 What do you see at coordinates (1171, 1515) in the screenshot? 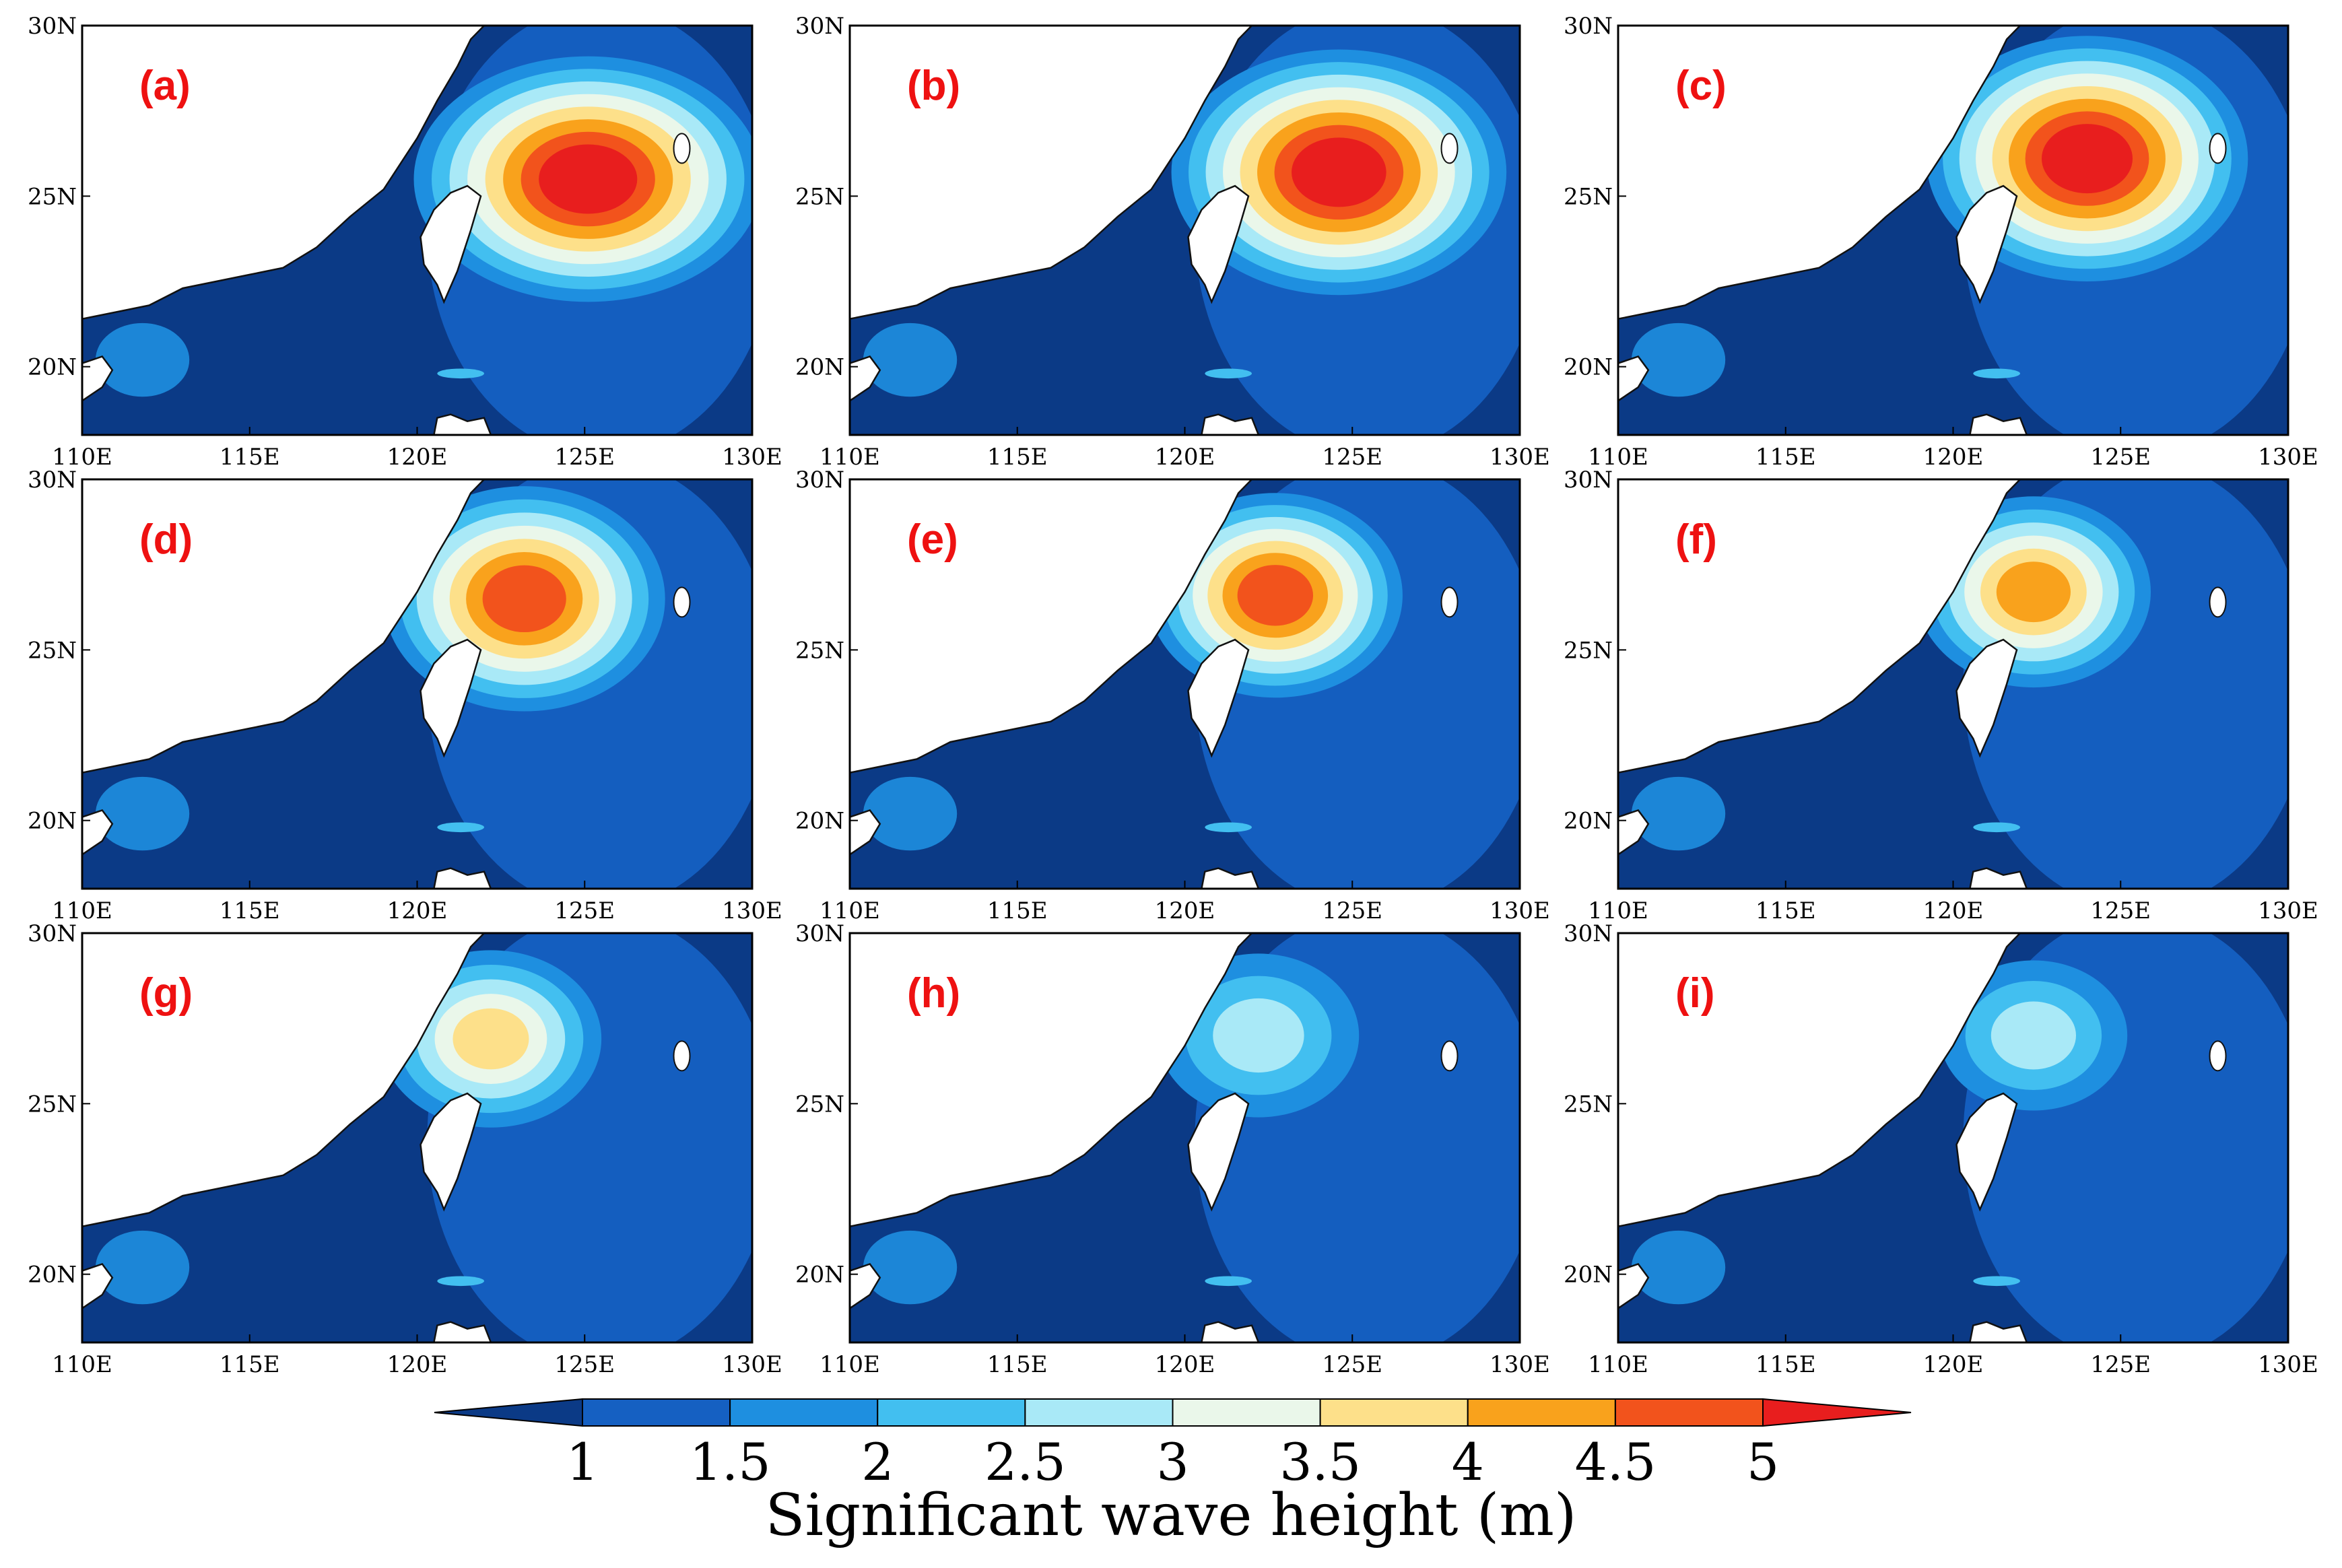
I see `colorbar-title: Significant wave height (m)` at bounding box center [1171, 1515].